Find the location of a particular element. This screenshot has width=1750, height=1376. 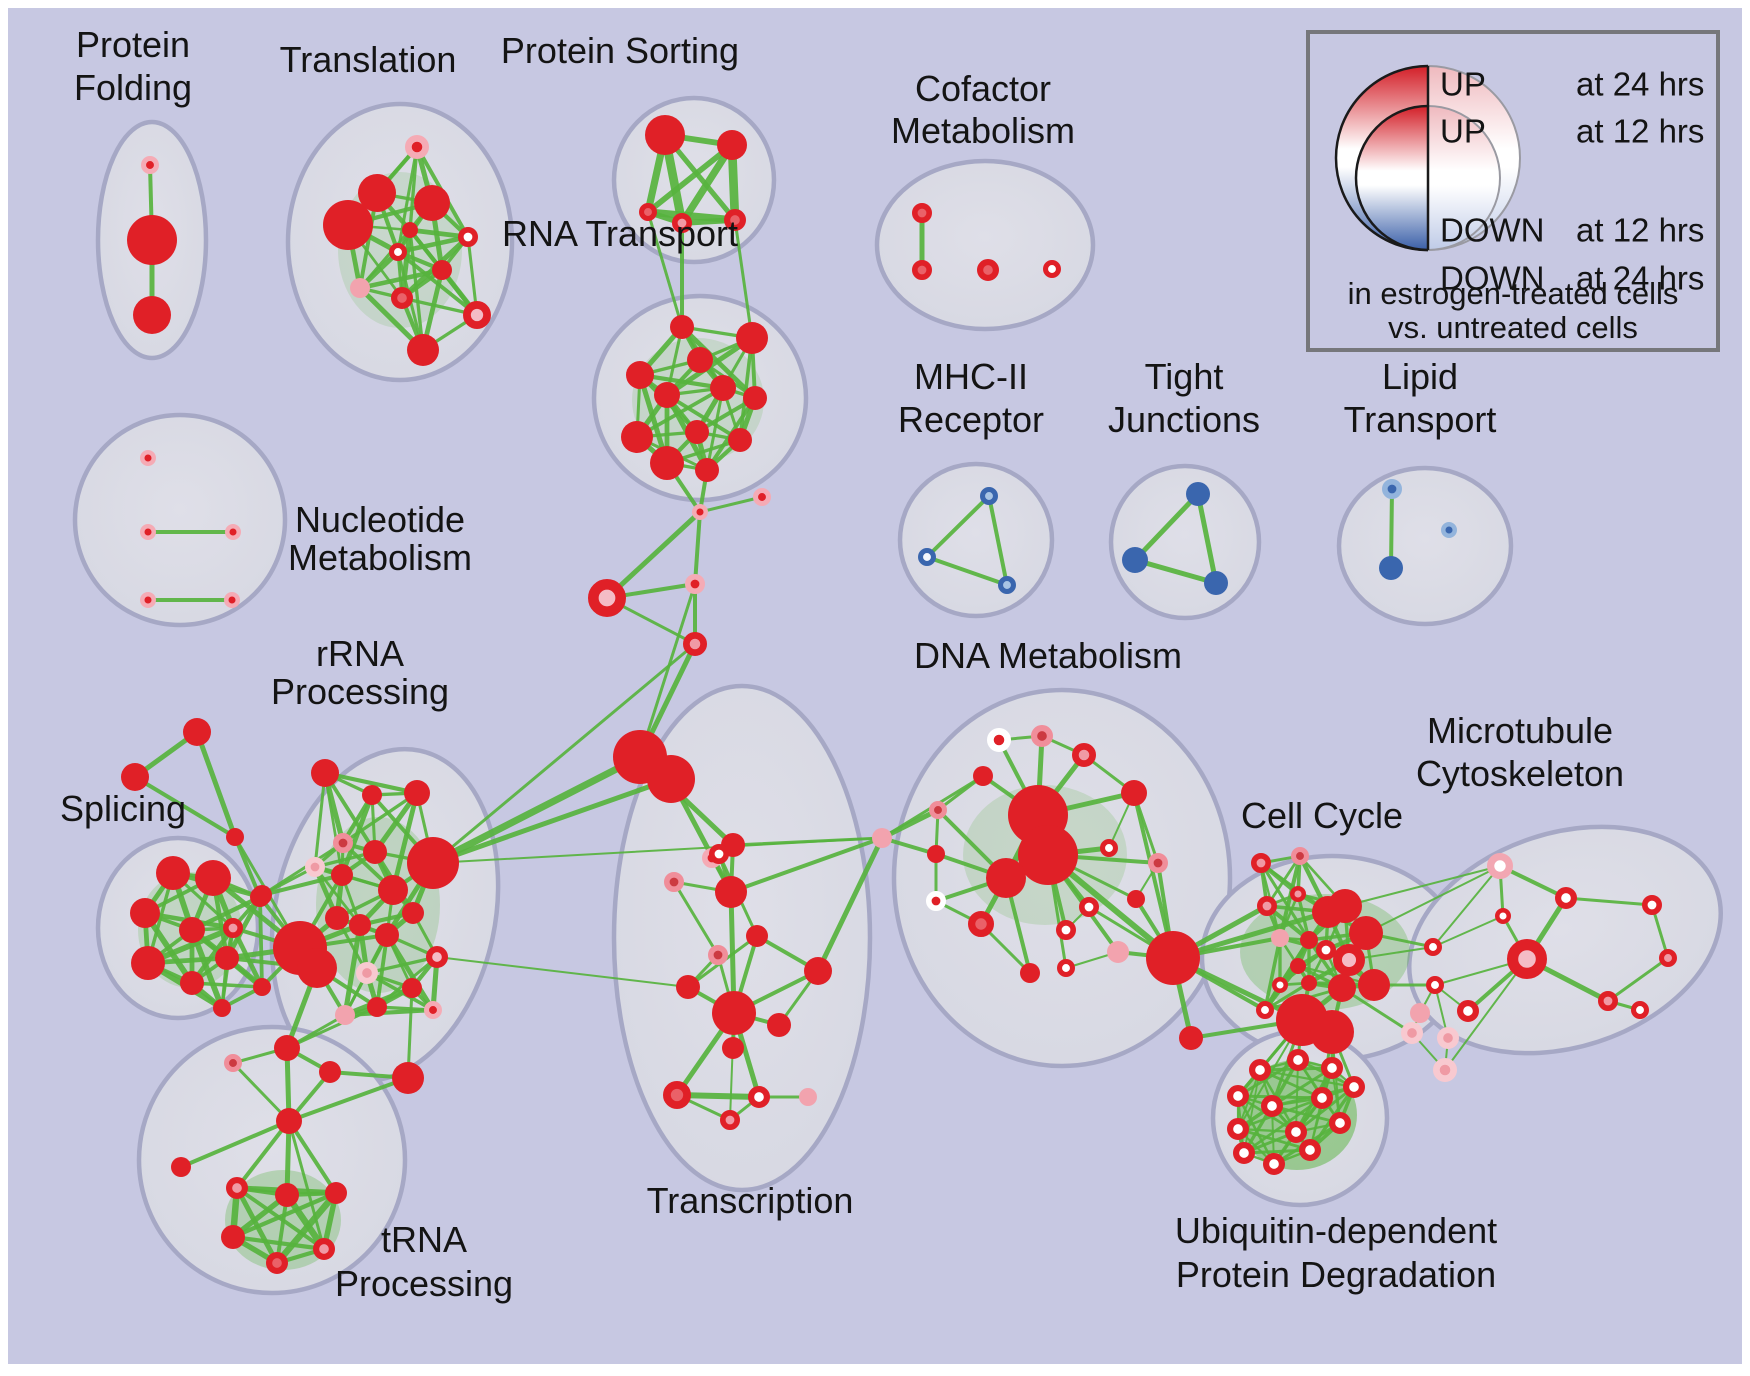

cluster-label-nucleotide-metabolism-line2: Metabolism is located at coordinates (380, 557).